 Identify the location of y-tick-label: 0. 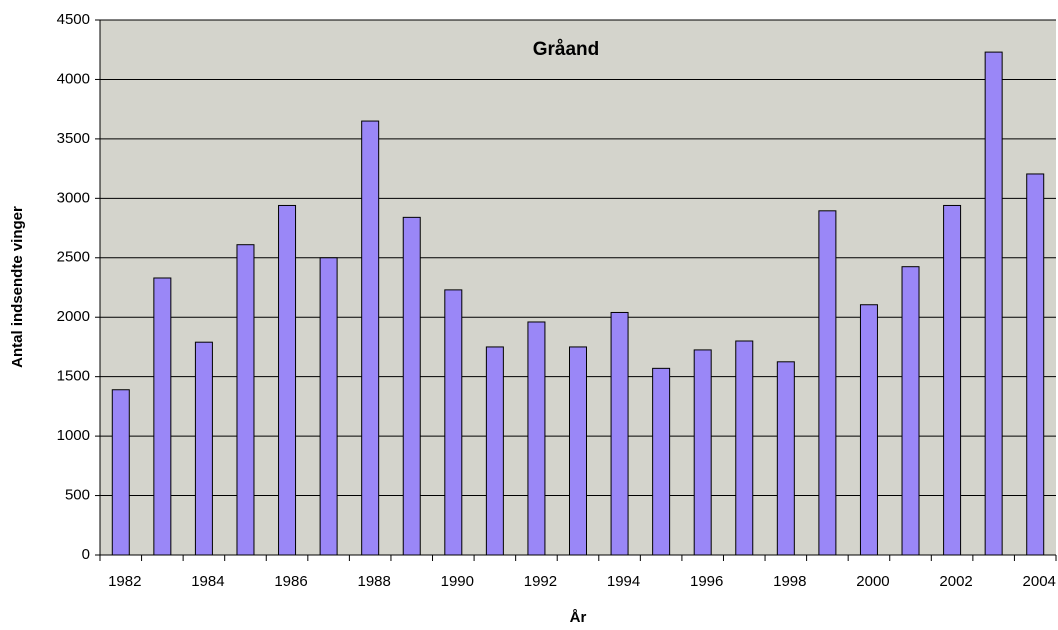
(86, 554).